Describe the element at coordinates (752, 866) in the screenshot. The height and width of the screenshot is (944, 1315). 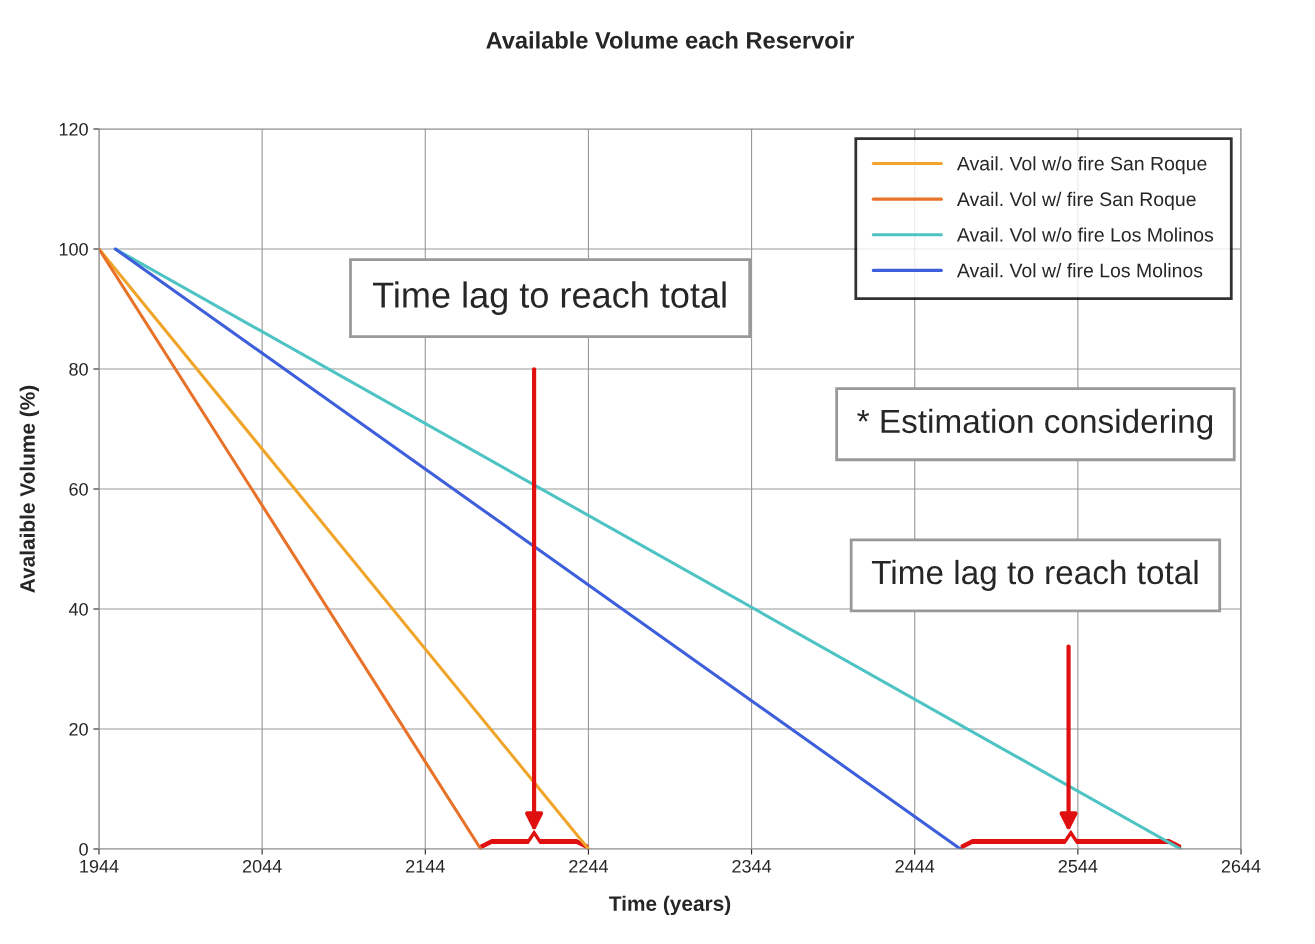
I see `x-tick-label: 2344` at that location.